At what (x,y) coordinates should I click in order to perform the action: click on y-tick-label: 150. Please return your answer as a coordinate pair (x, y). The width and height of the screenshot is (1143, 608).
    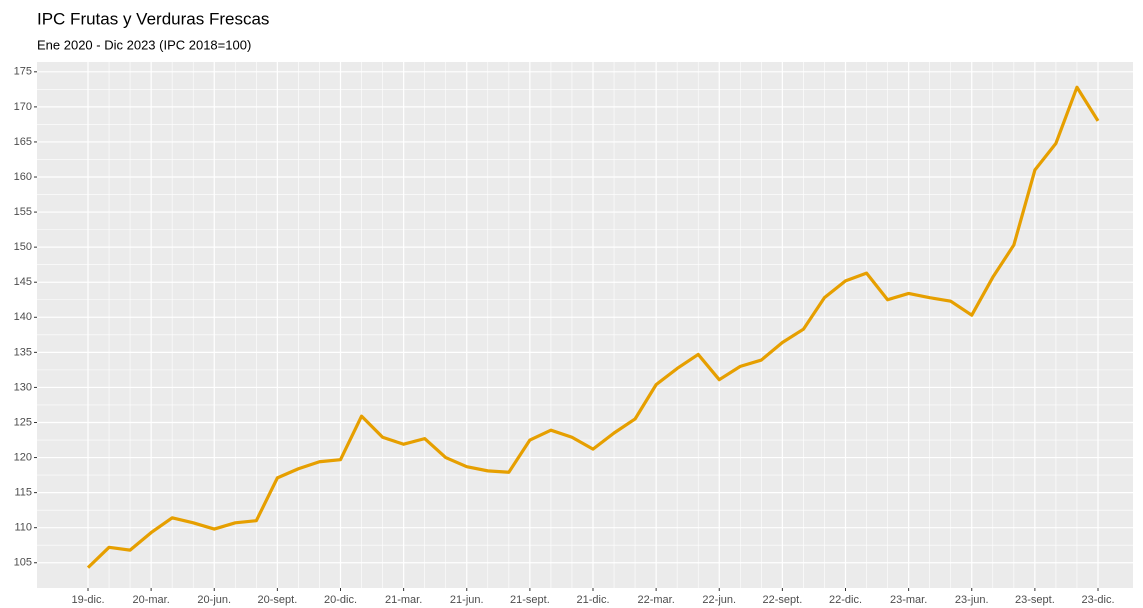
    Looking at the image, I should click on (23, 247).